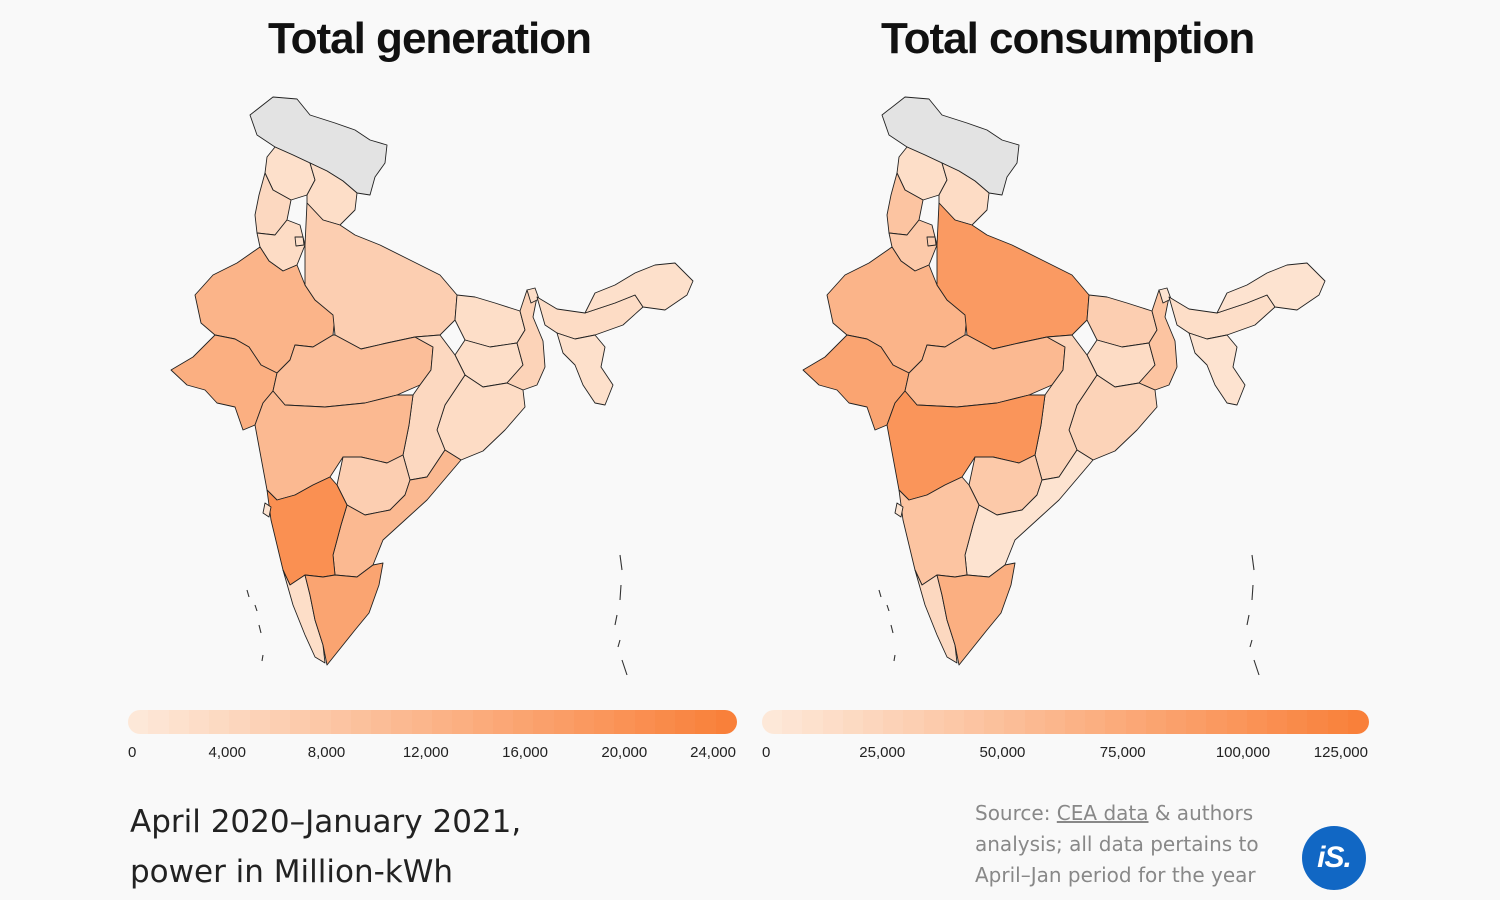  I want to click on generation-color-scale, so click(432, 722).